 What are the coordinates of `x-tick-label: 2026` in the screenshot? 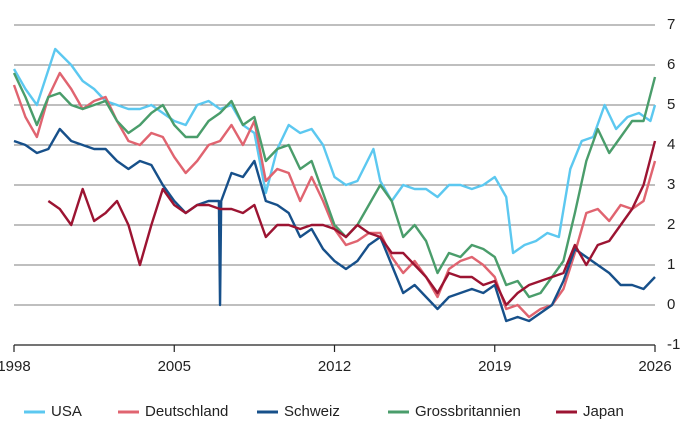 It's located at (654, 366).